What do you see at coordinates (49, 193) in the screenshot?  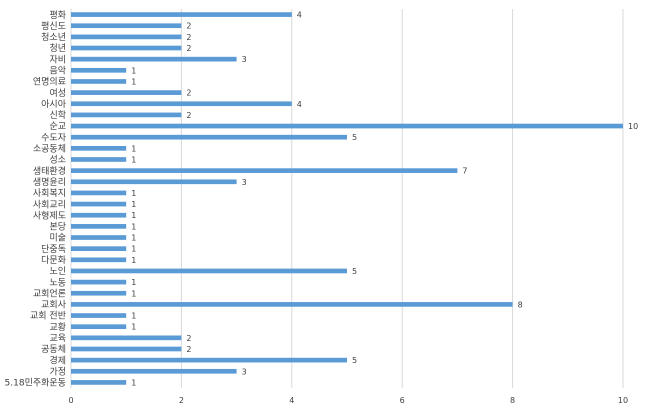 I see `category-label: 사회복지` at bounding box center [49, 193].